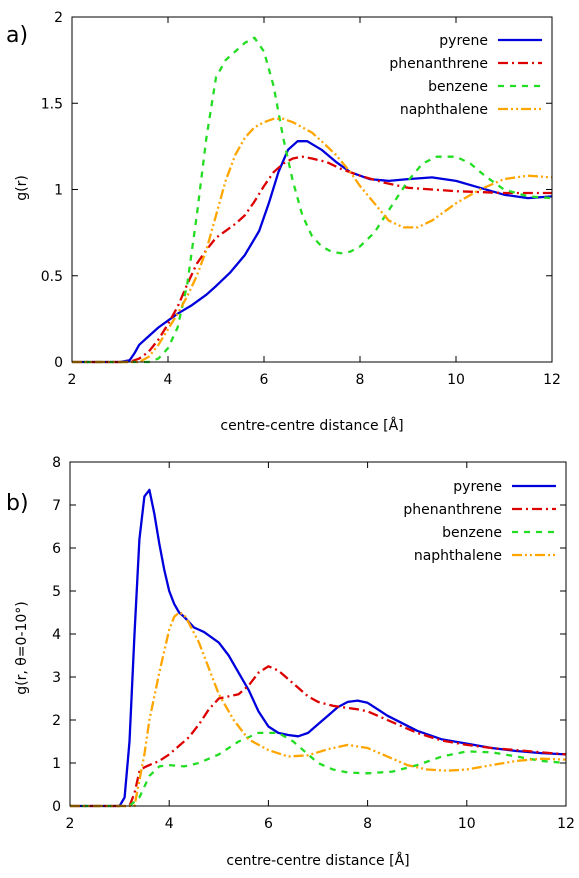 The height and width of the screenshot is (878, 579). I want to click on y-tick-label: 1.5, so click(52, 104).